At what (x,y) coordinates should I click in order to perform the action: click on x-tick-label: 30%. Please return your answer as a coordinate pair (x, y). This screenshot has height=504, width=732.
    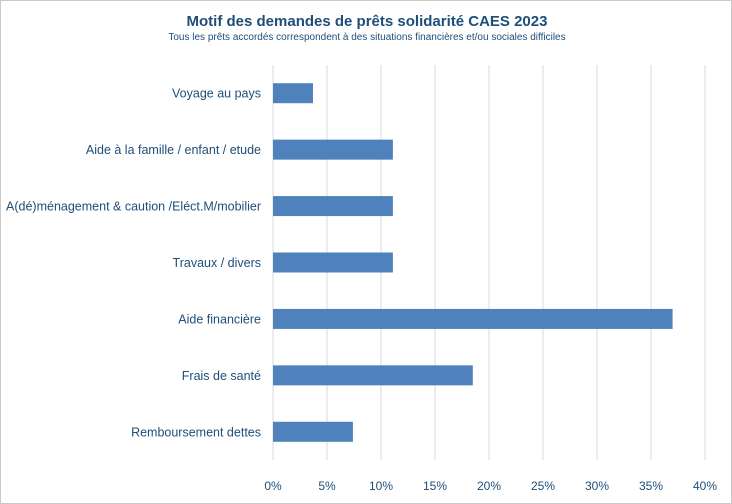
    Looking at the image, I should click on (597, 486).